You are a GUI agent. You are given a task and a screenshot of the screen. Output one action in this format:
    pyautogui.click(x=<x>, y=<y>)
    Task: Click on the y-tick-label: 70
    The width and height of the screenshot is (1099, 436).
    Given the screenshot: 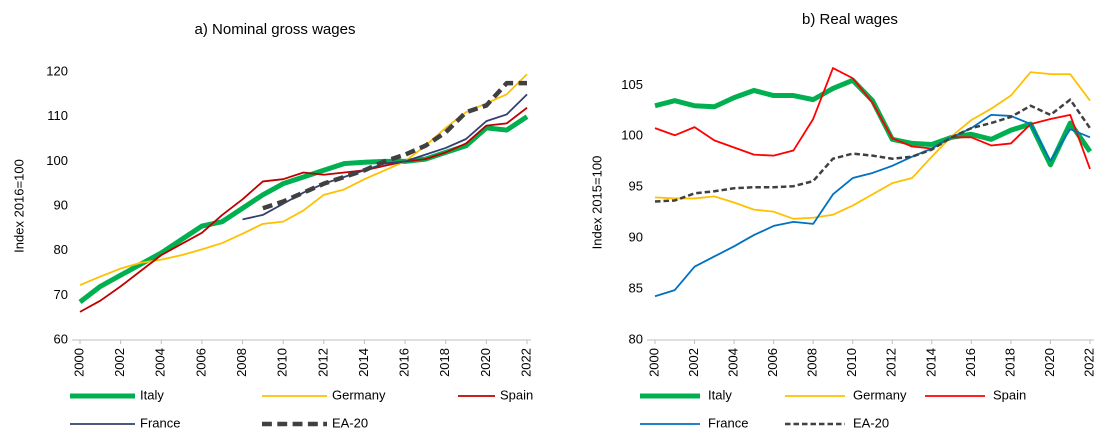 What is the action you would take?
    pyautogui.click(x=61, y=294)
    